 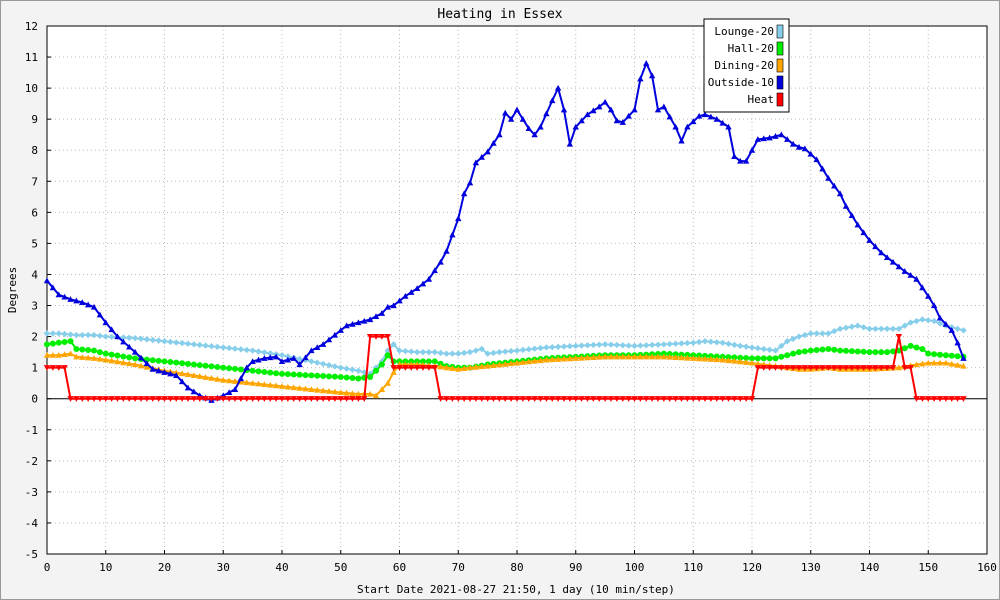 I want to click on series-heat, so click(x=505, y=368).